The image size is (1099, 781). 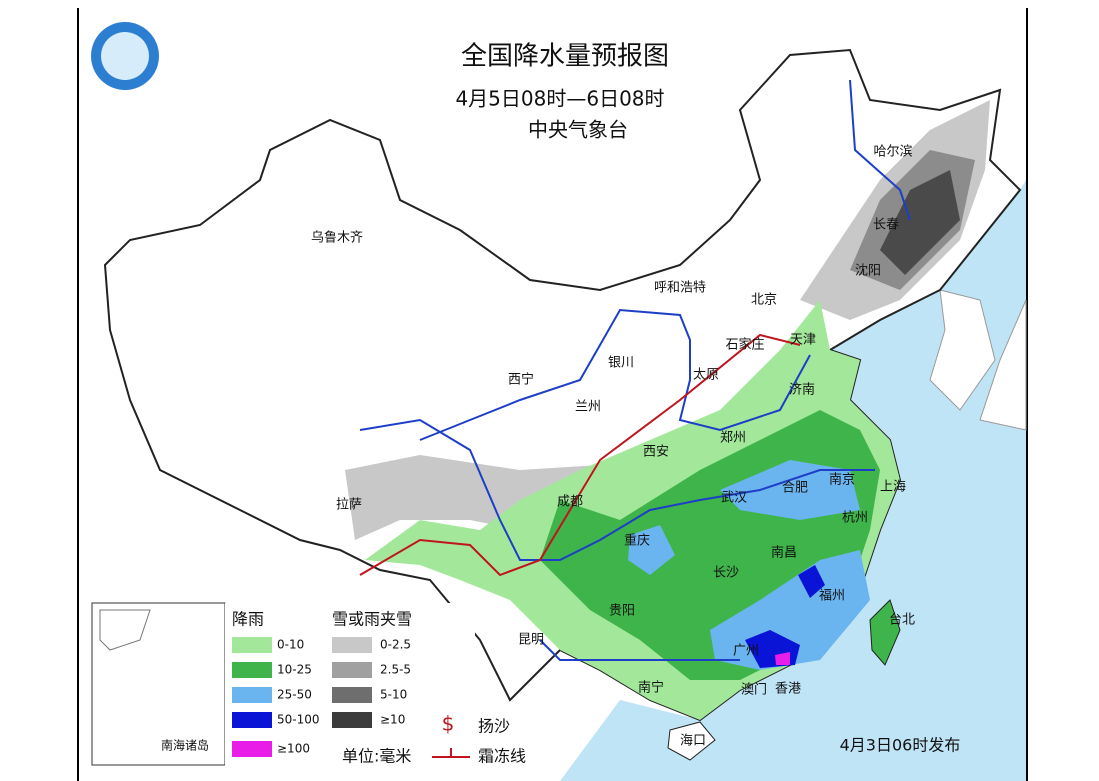 I want to click on legend-frost: 霜冻线, so click(x=502, y=756).